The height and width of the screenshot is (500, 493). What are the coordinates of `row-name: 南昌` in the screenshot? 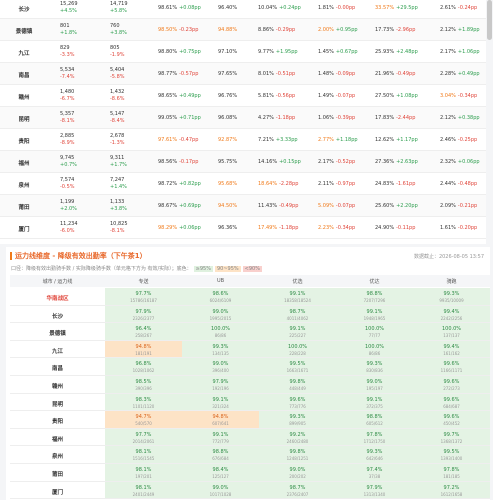 It's located at (57, 369).